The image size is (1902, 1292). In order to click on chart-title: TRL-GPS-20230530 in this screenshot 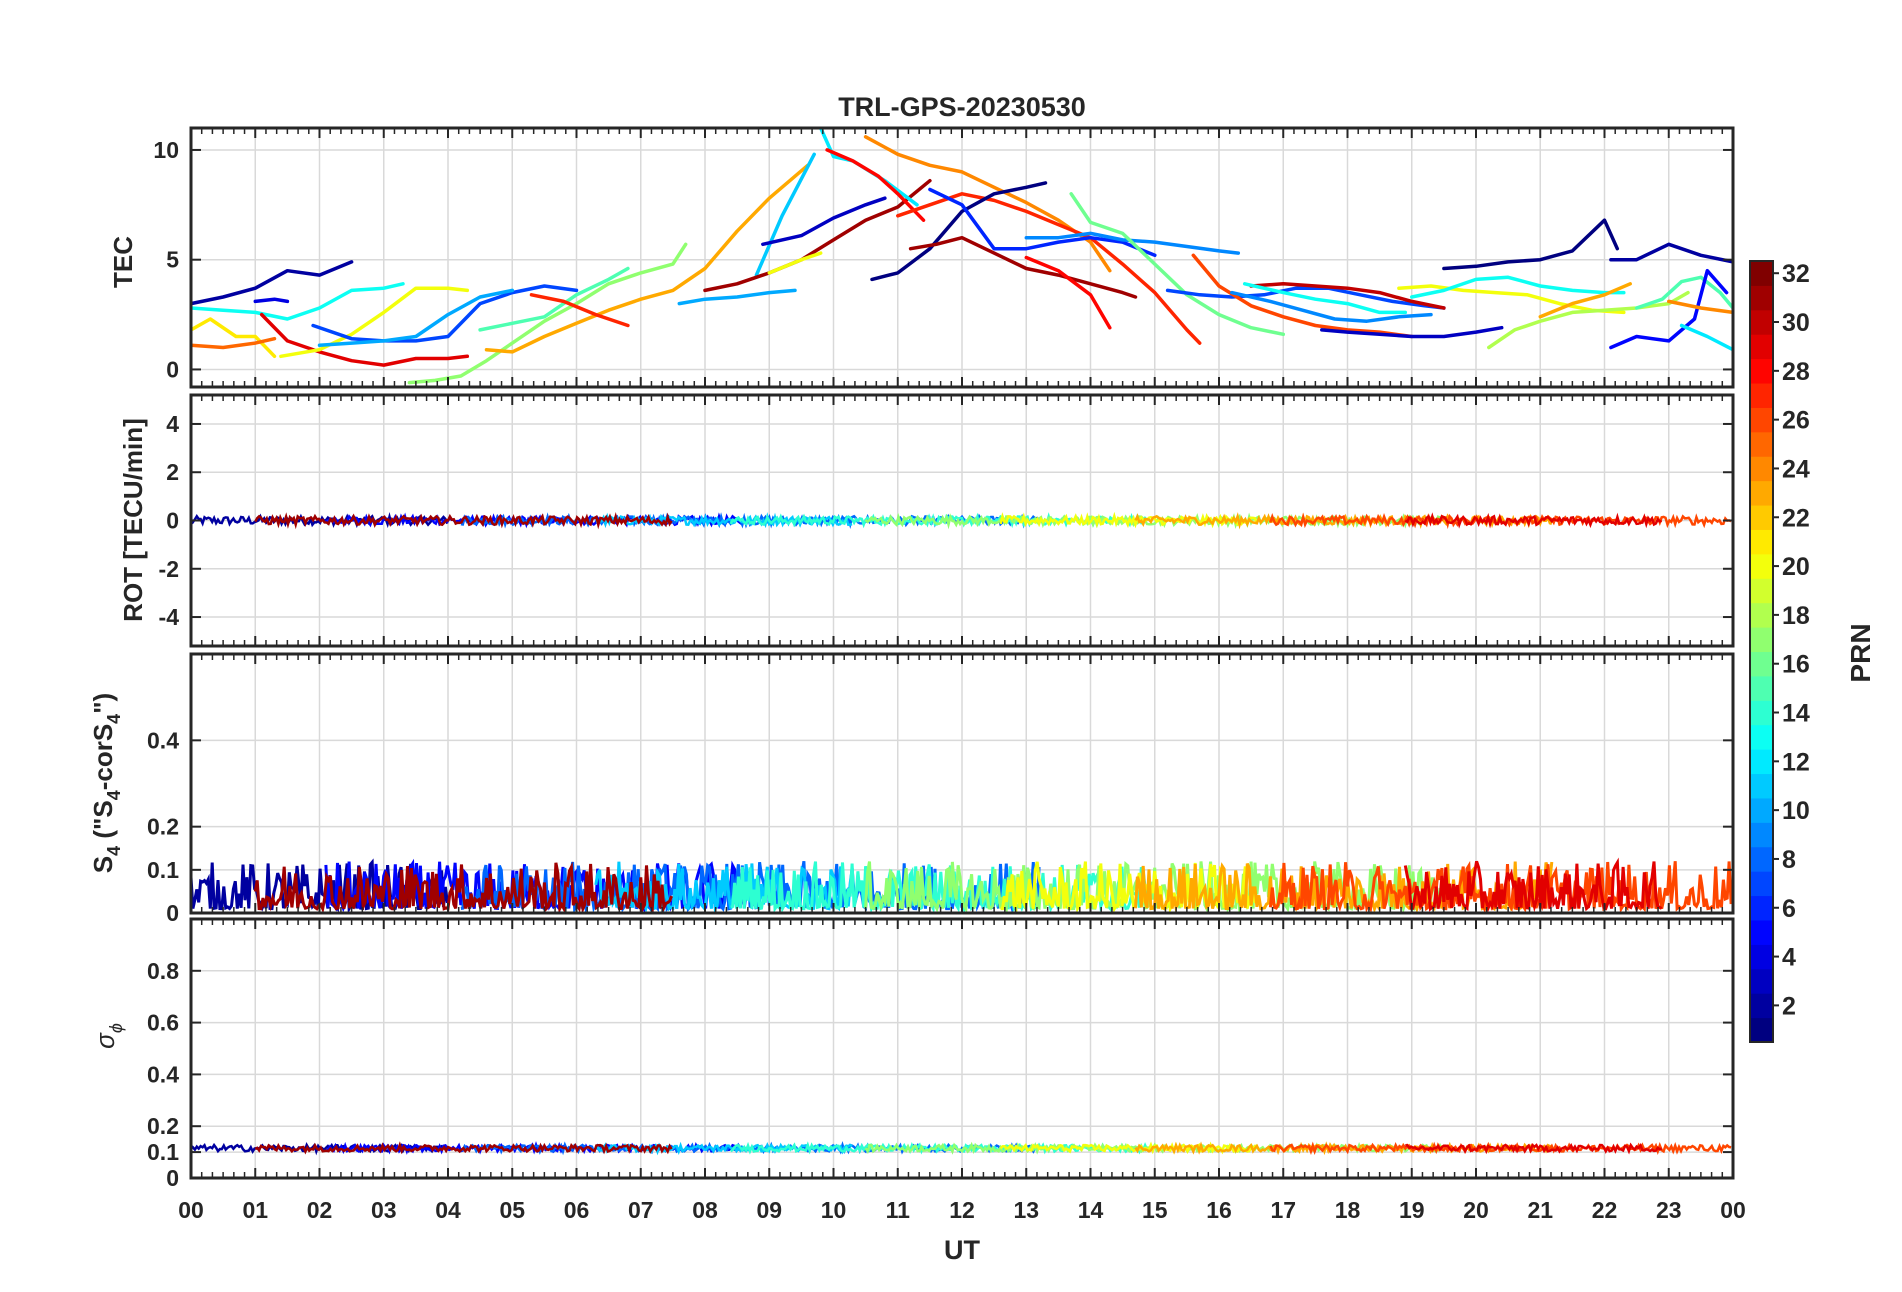, I will do `click(962, 107)`.